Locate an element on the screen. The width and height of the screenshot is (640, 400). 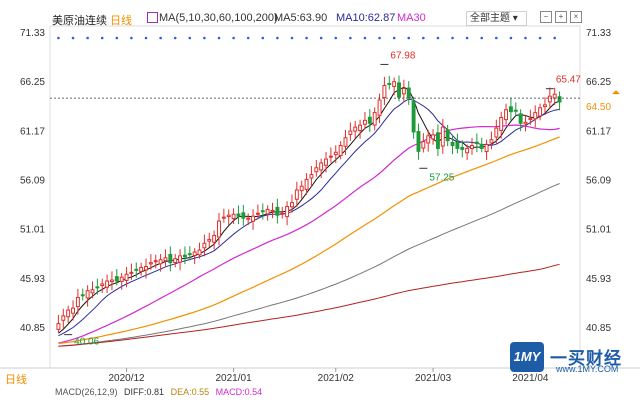
ma30-value: MA30 is located at coordinates (411, 18).